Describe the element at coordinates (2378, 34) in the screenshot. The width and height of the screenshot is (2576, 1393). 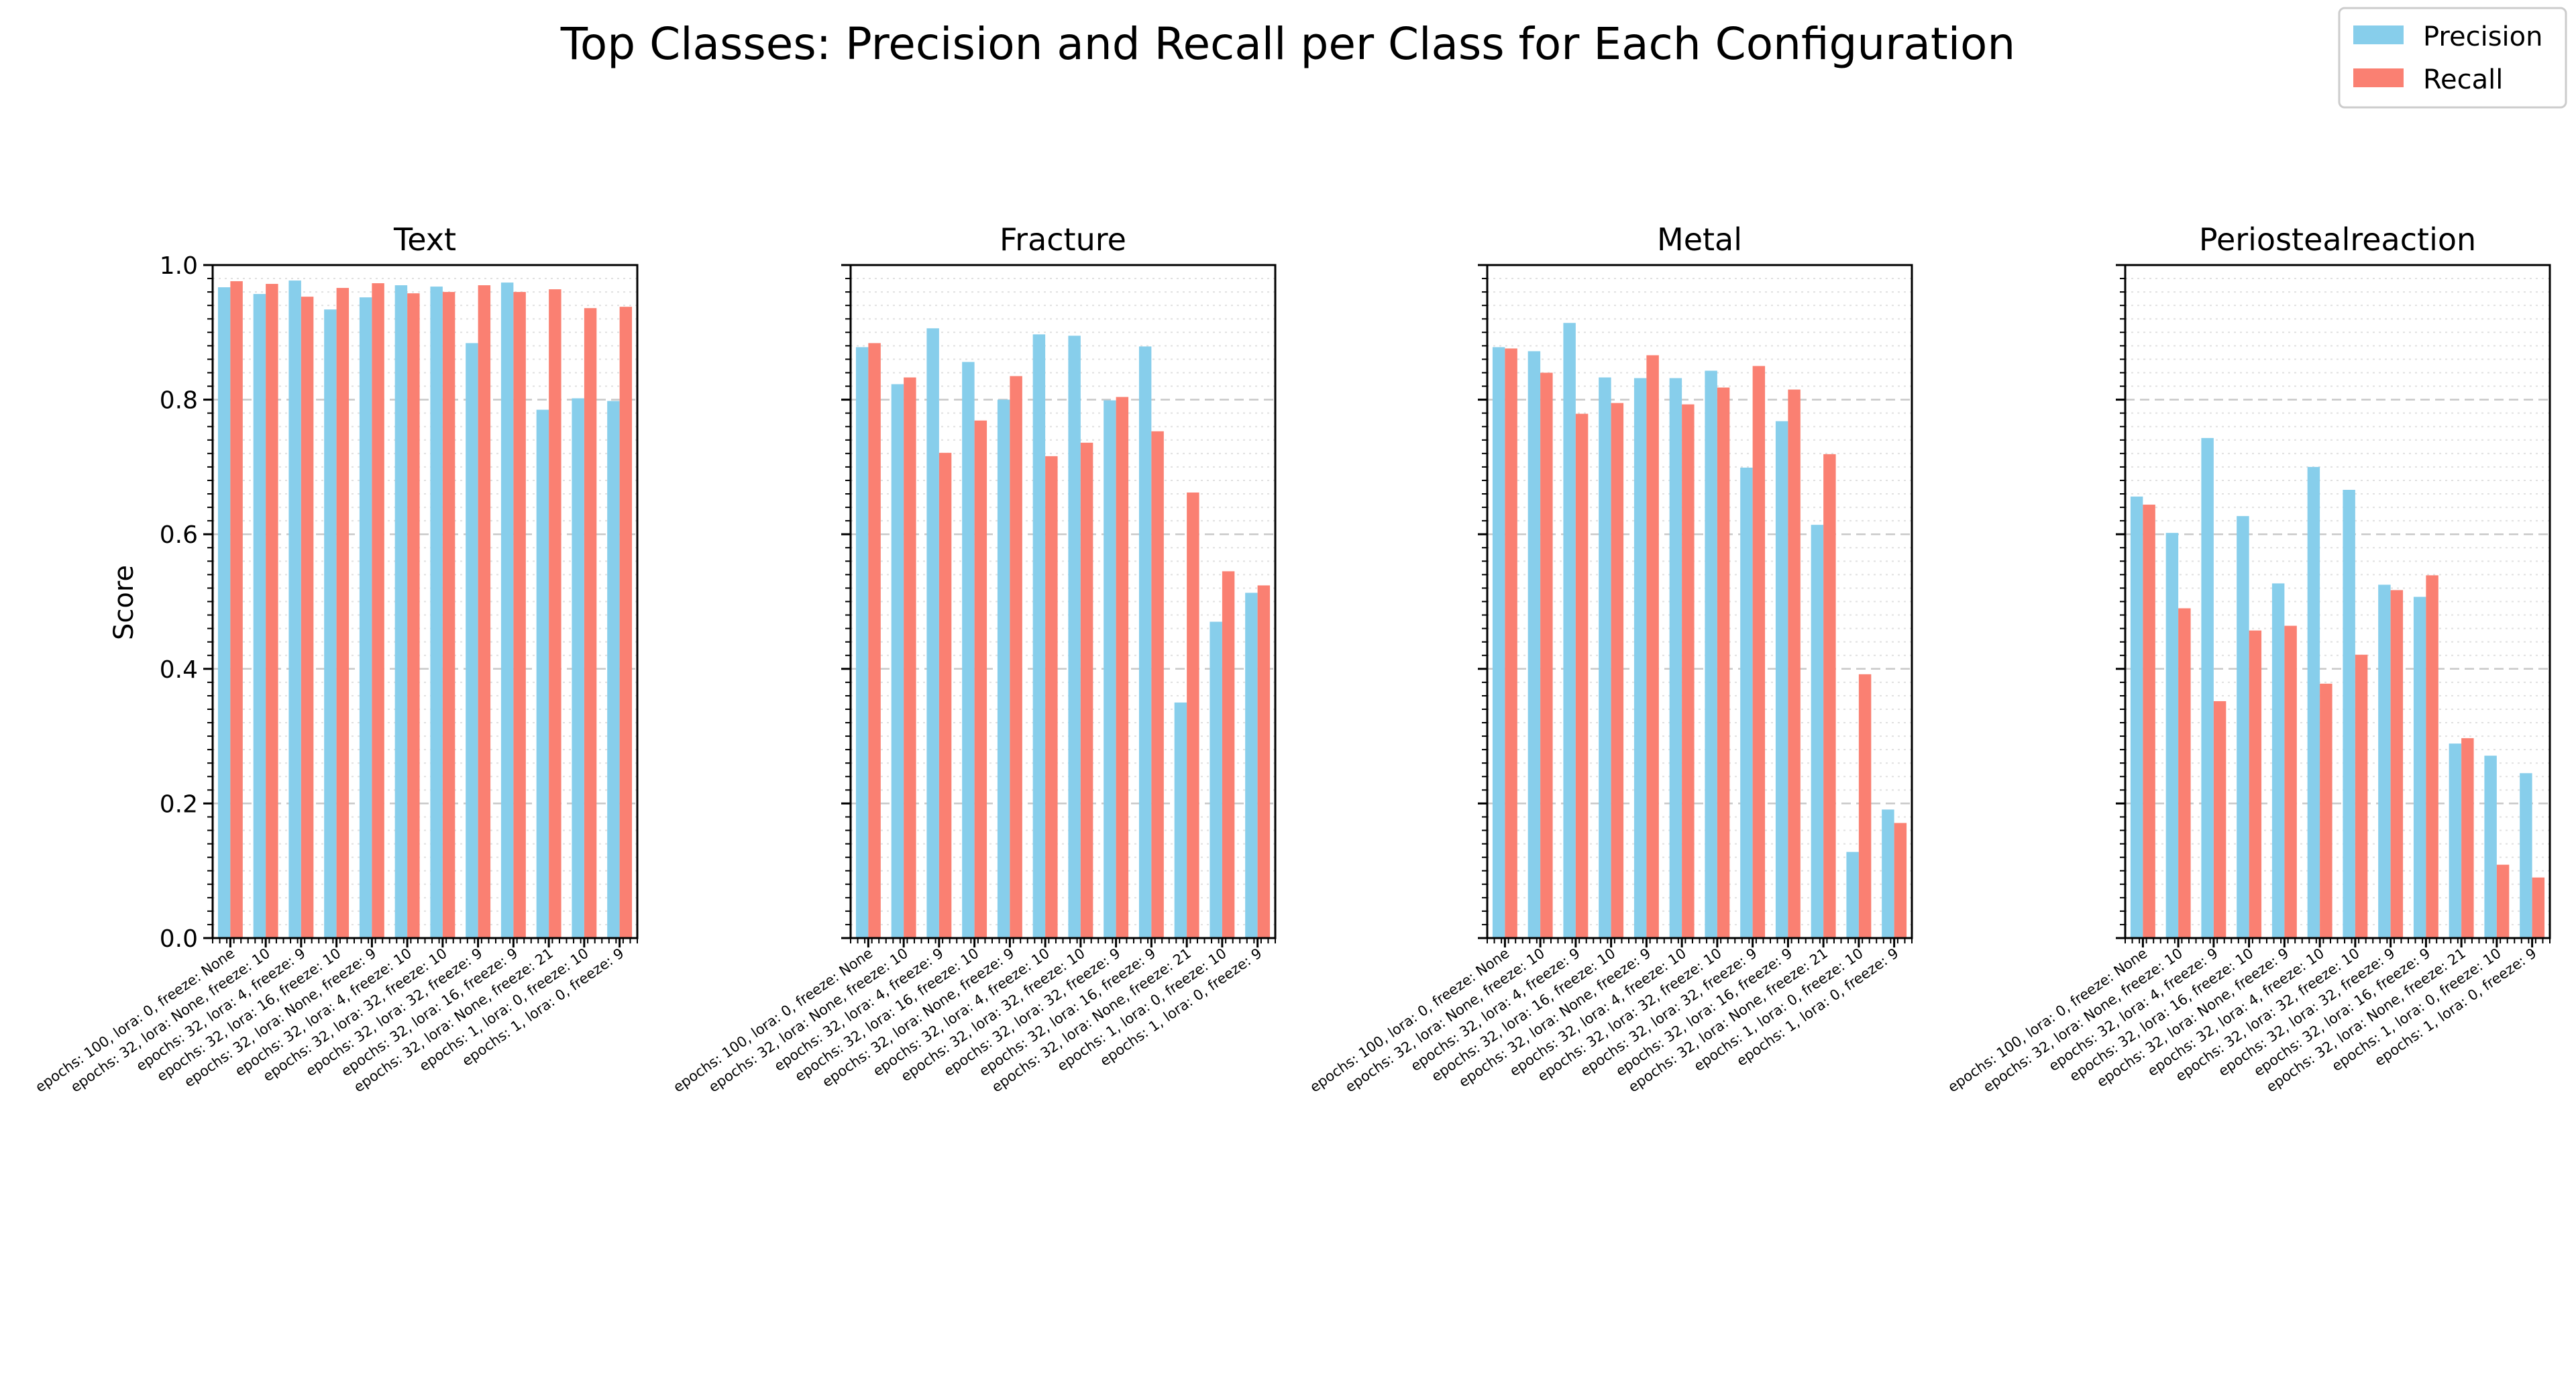
I see `legend-swatch-precision` at that location.